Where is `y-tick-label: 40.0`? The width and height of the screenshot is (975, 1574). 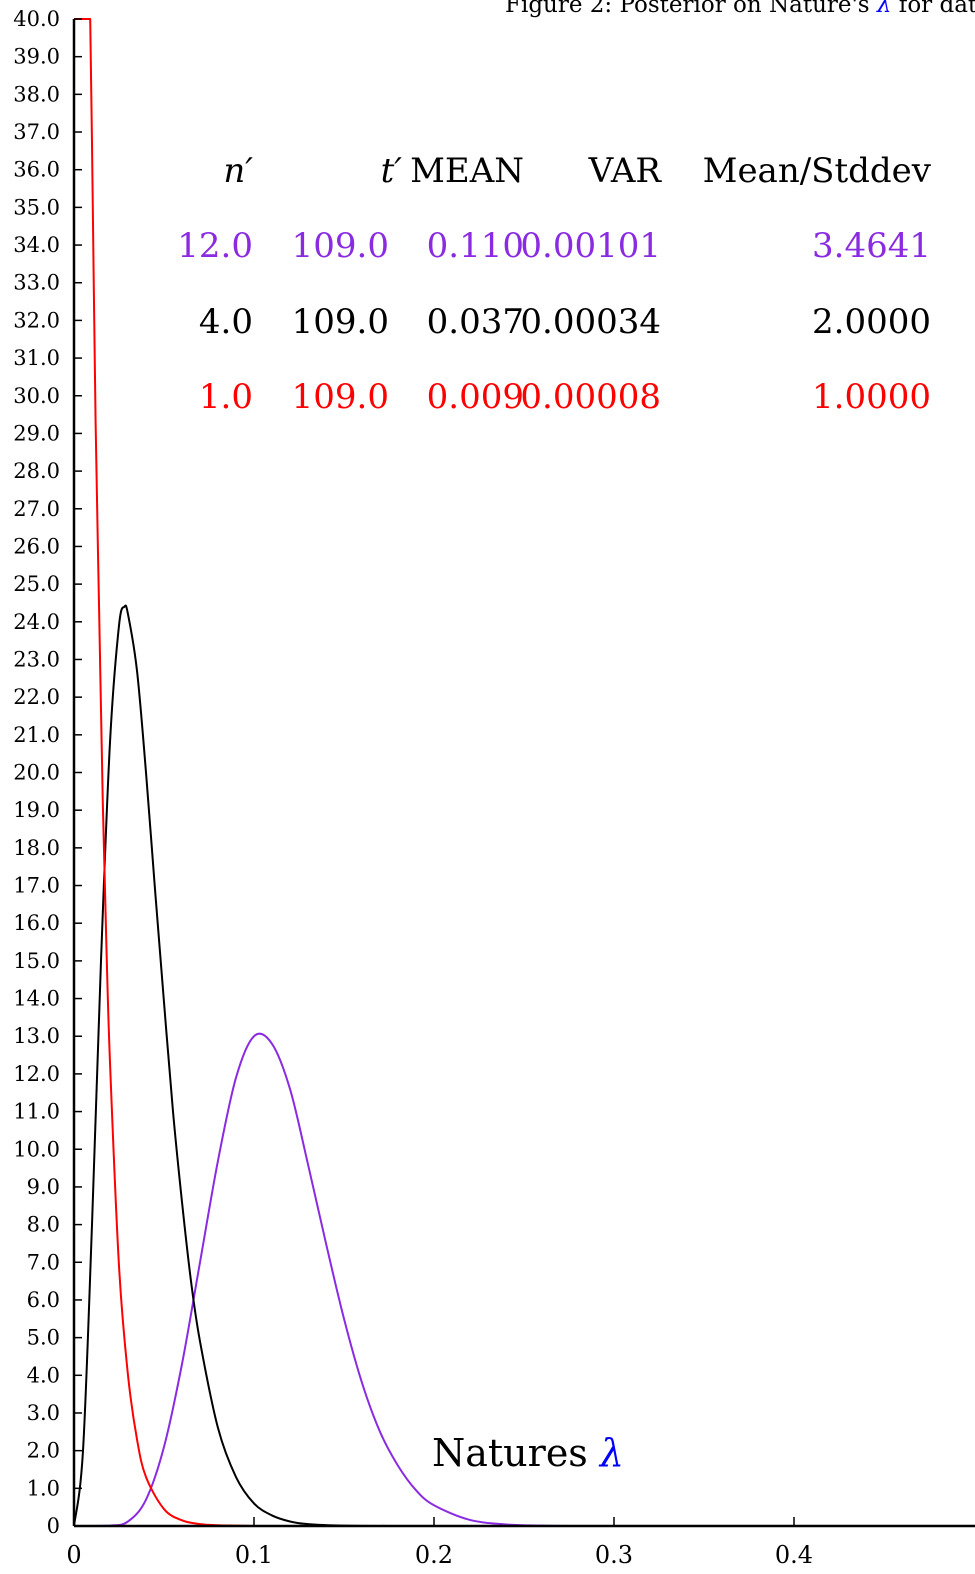
y-tick-label: 40.0 is located at coordinates (36, 19).